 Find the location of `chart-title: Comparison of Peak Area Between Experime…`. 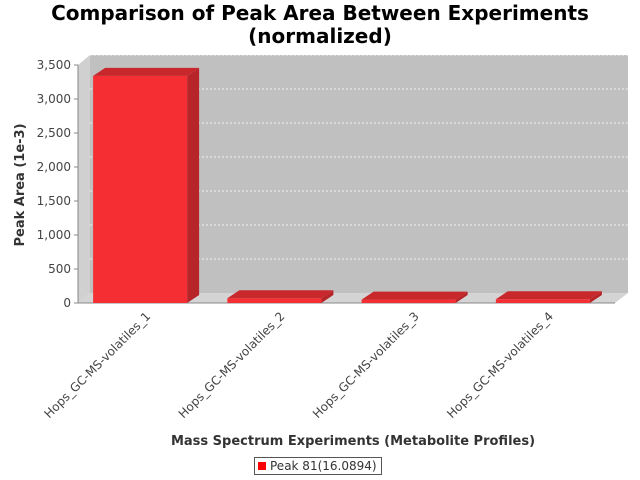

chart-title: Comparison of Peak Area Between Experime… is located at coordinates (320, 25).